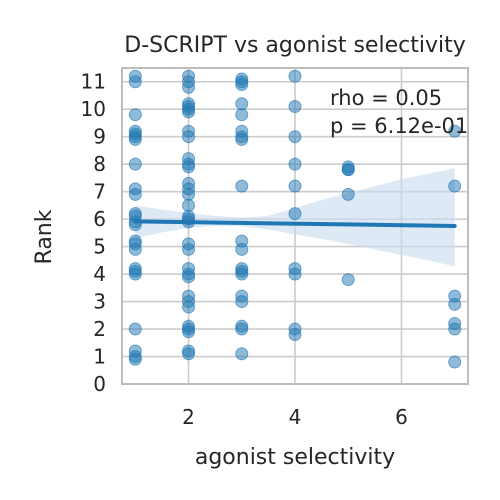  I want to click on y-tick-label: 11, so click(93, 82).